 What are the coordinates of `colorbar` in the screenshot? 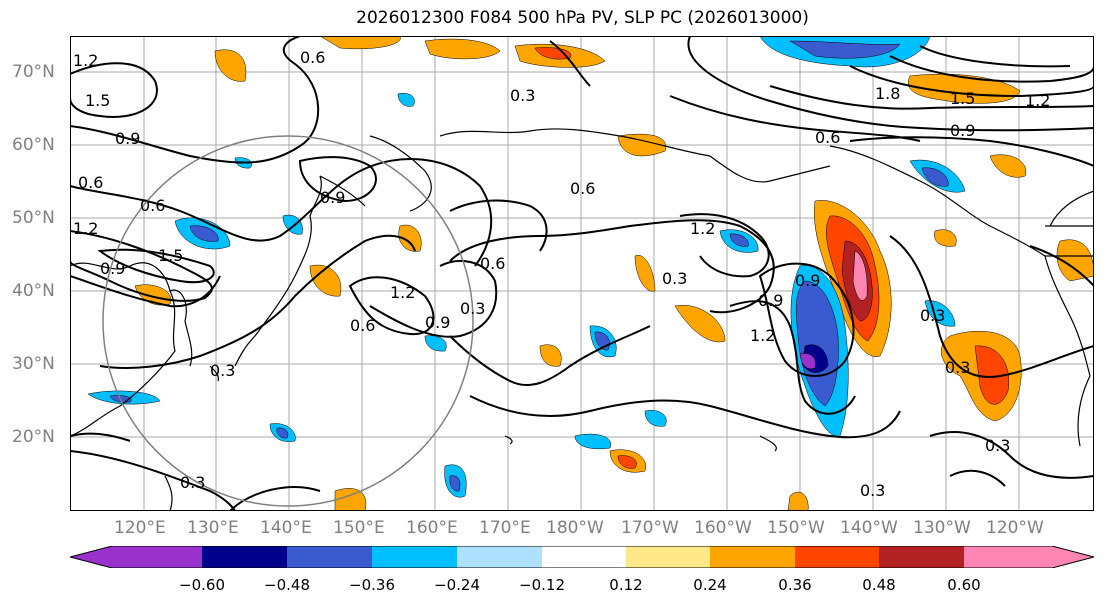 It's located at (582, 558).